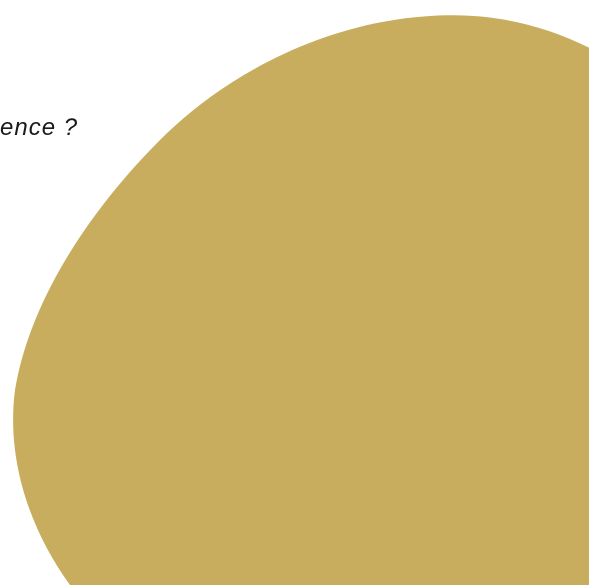  What do you see at coordinates (39, 127) in the screenshot?
I see `text-fragment: ence ?` at bounding box center [39, 127].